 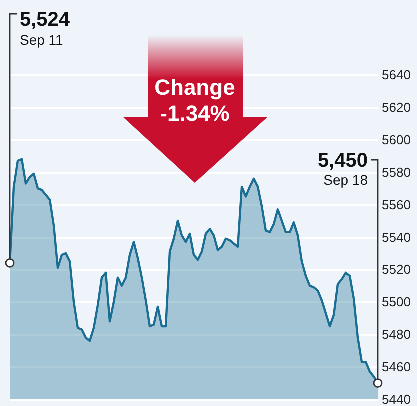 What do you see at coordinates (396, 367) in the screenshot?
I see `y-tick-label: 5460` at bounding box center [396, 367].